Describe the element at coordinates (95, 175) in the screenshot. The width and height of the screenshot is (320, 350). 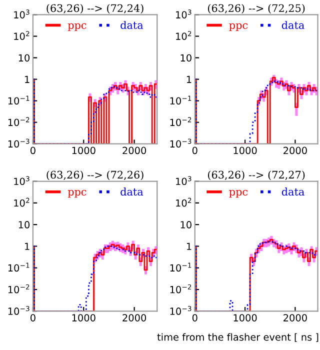
I see `chart-title: (63,26) --> (72,26)` at that location.